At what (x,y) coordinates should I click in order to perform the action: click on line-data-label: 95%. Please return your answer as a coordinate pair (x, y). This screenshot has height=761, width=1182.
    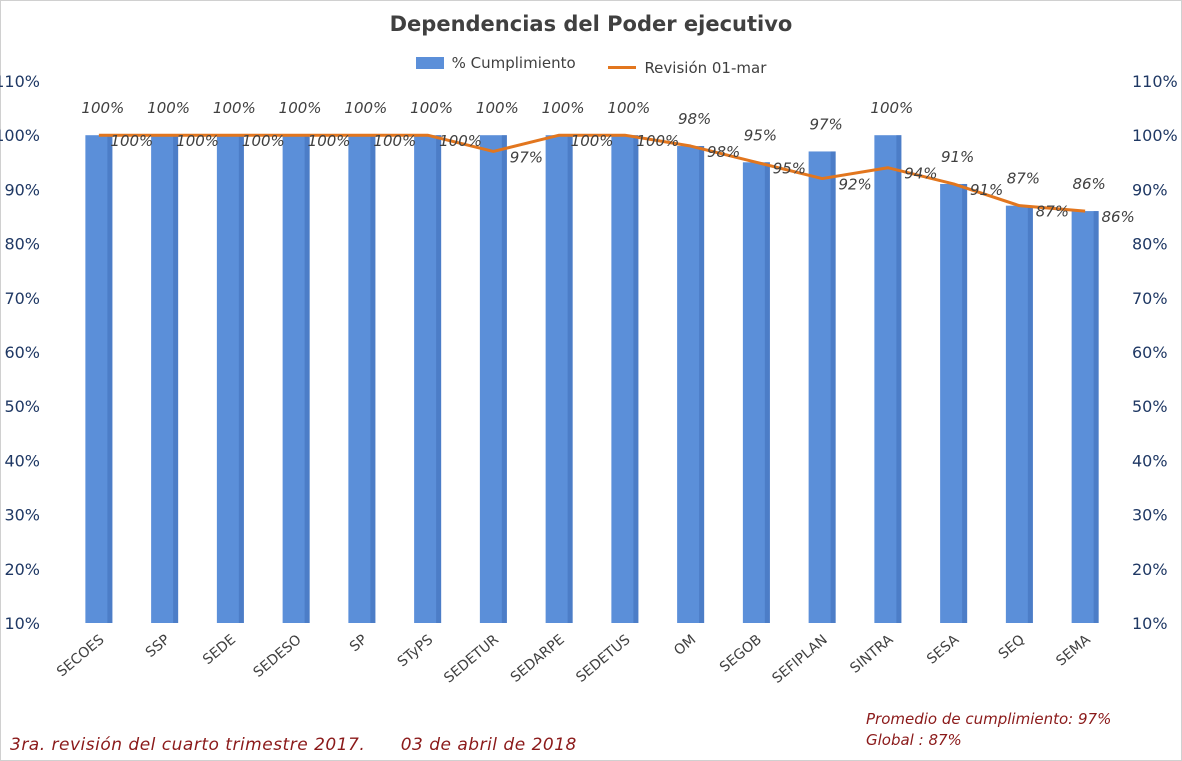
    Looking at the image, I should click on (789, 168).